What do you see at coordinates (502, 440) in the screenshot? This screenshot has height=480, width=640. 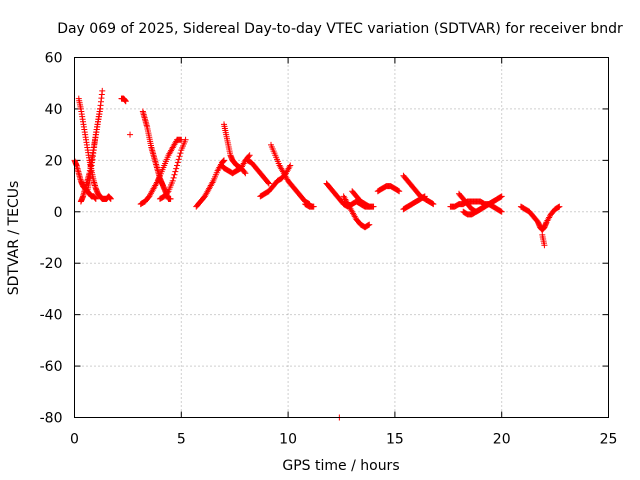 I see `x-tick-label: 20` at bounding box center [502, 440].